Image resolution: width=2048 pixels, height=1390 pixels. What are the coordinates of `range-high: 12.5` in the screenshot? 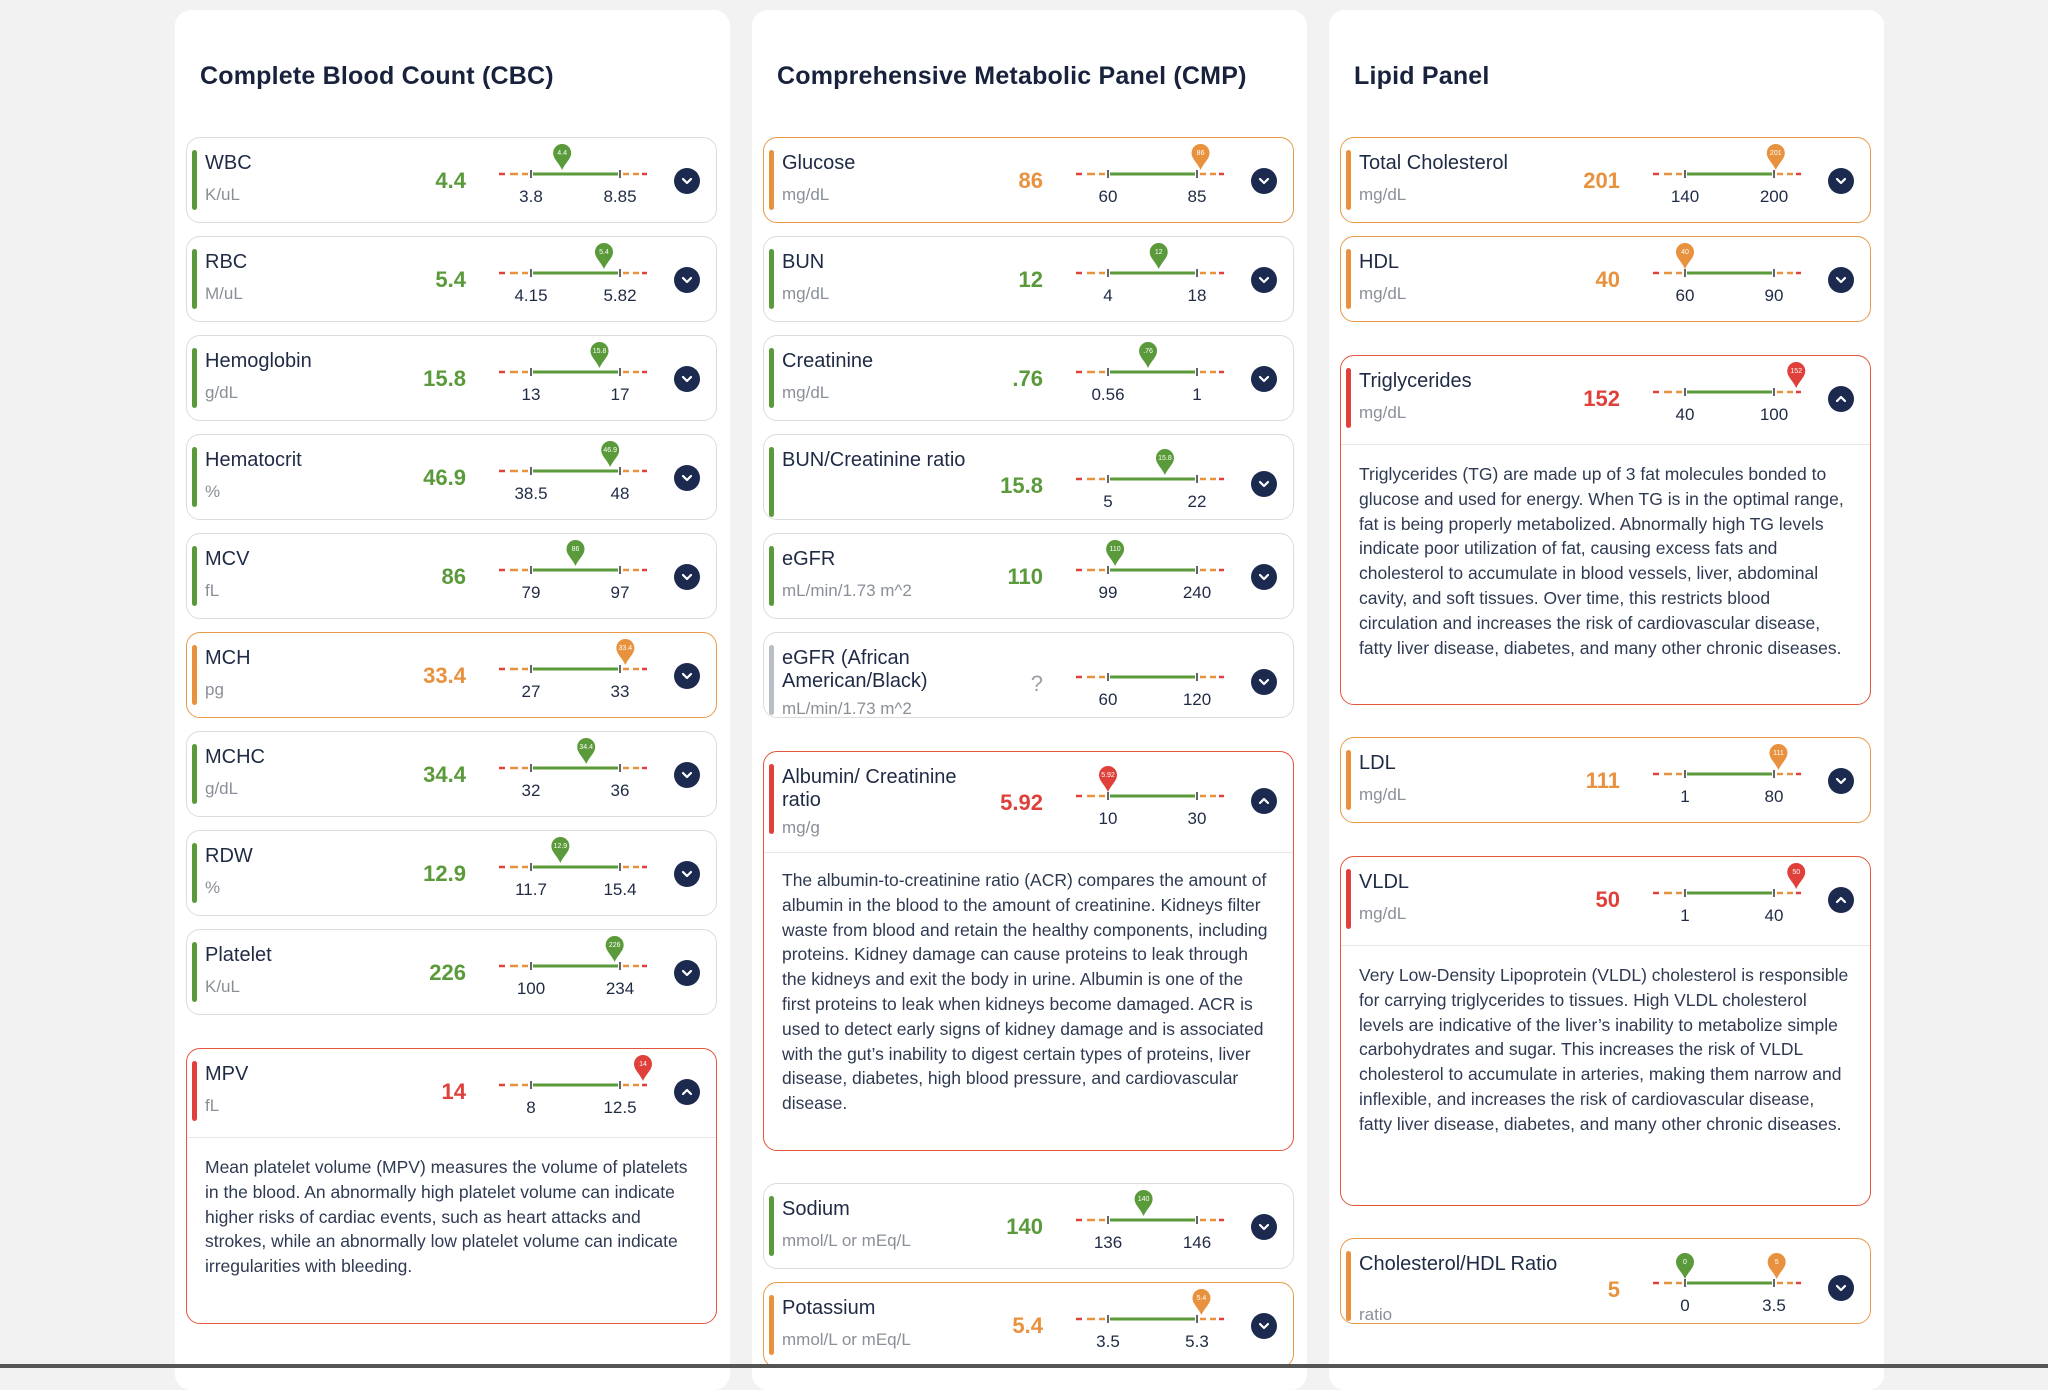 It's located at (620, 1107).